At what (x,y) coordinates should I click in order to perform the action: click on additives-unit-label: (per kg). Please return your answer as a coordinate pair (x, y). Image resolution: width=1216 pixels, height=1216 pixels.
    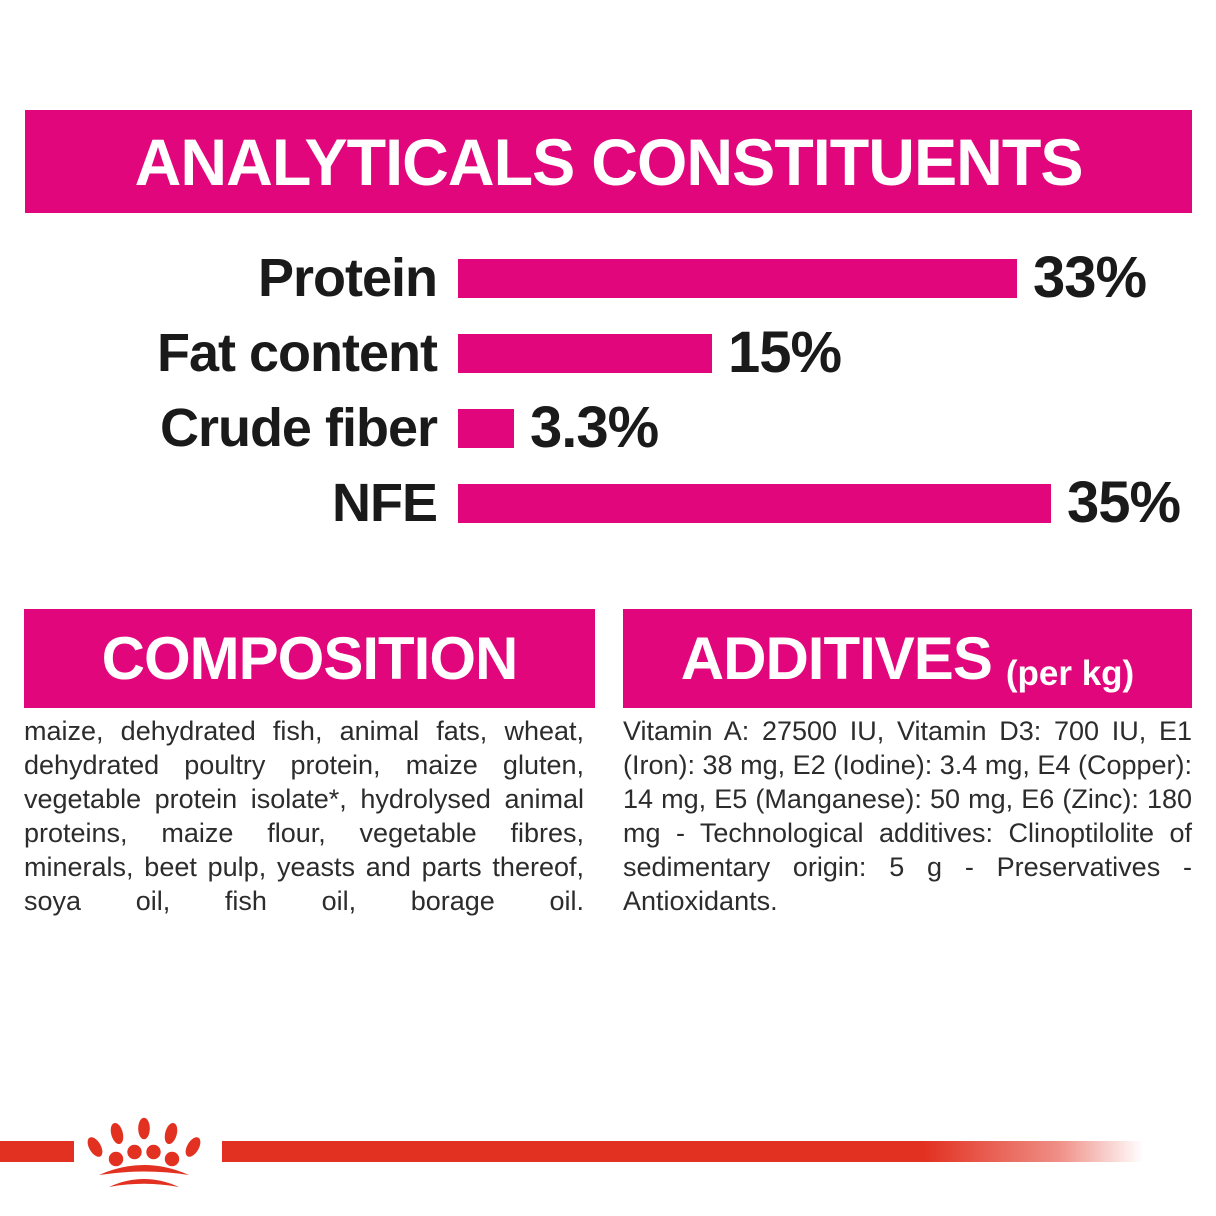
    Looking at the image, I should click on (1070, 673).